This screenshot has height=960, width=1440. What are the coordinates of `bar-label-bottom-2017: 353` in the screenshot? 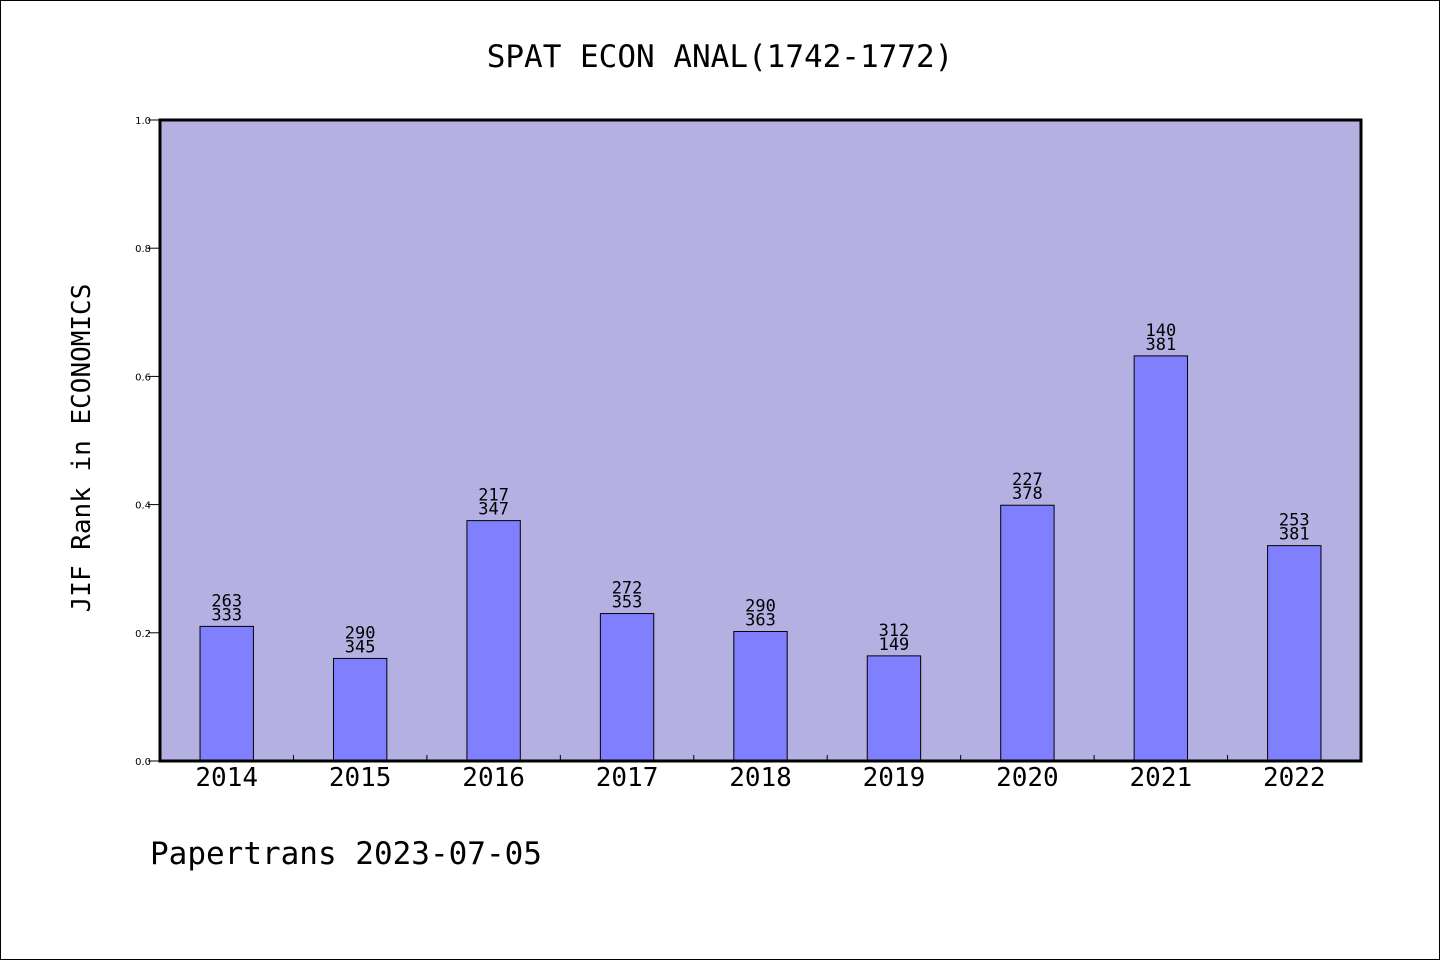 It's located at (627, 603).